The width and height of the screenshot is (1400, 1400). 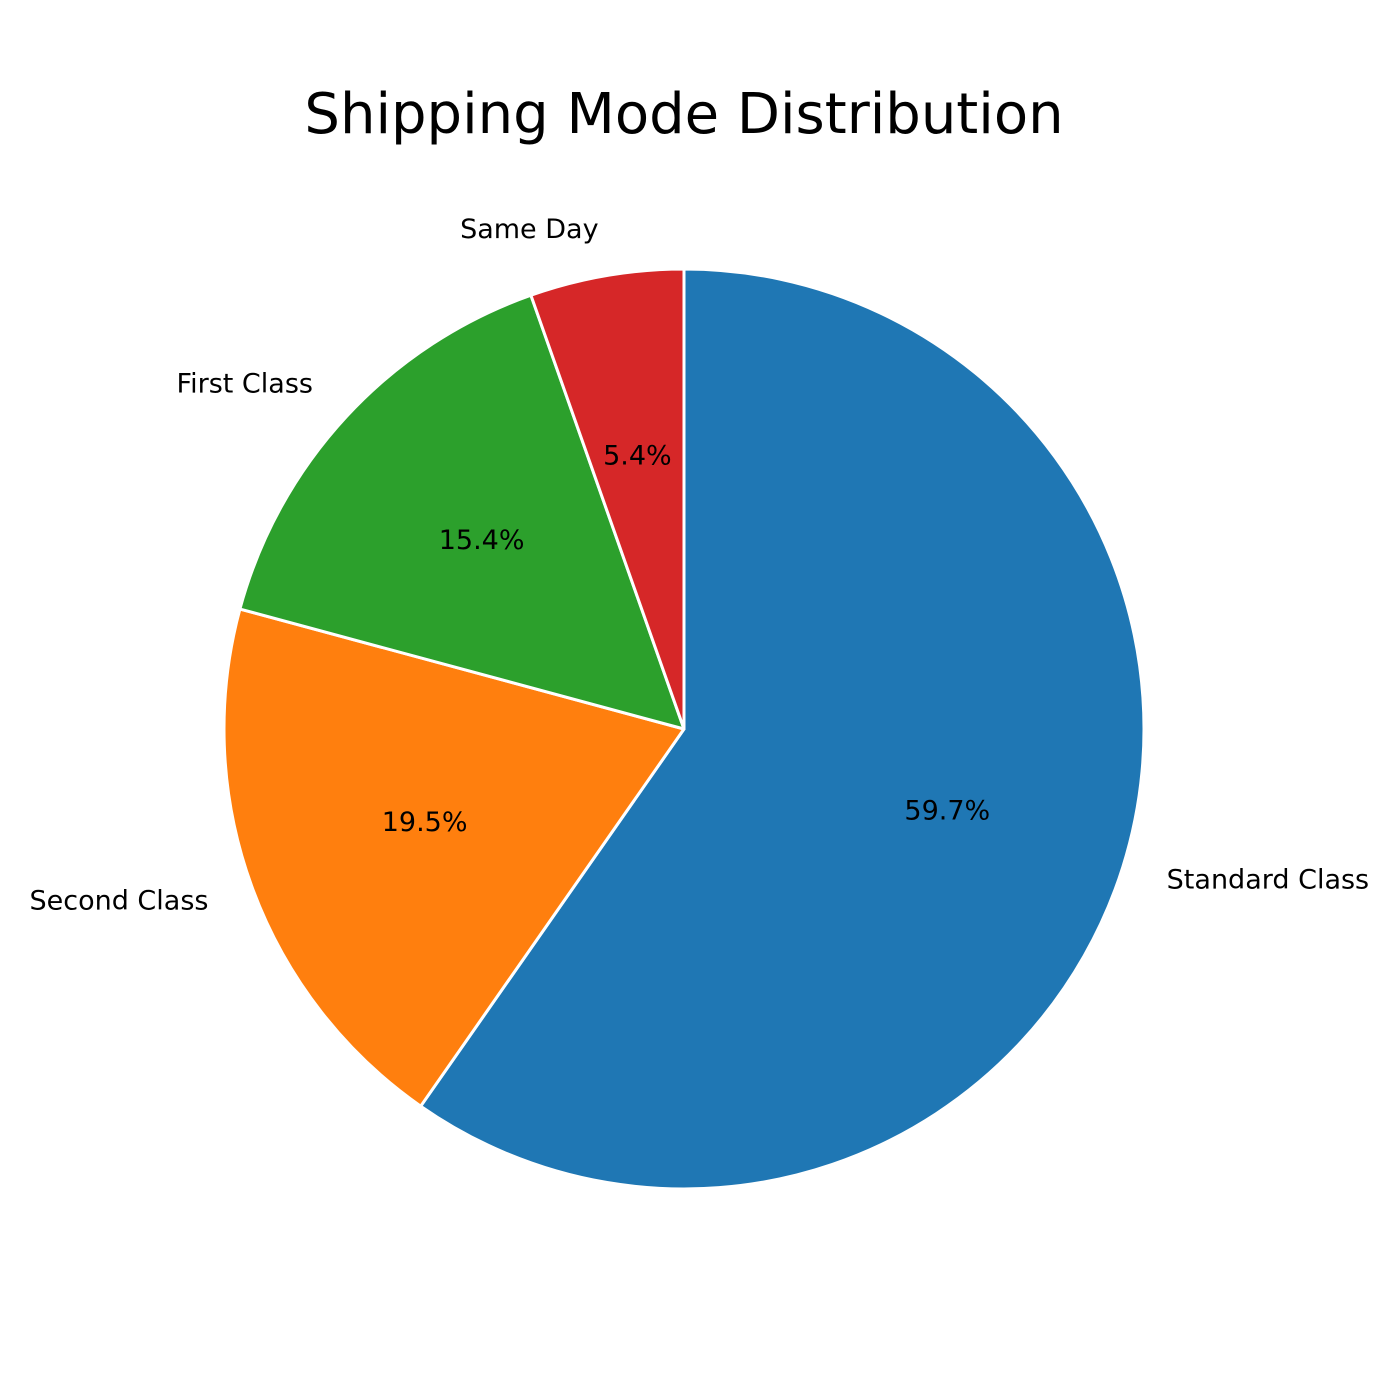 I want to click on slice-label-standard-class: Standard Class, so click(x=1268, y=879).